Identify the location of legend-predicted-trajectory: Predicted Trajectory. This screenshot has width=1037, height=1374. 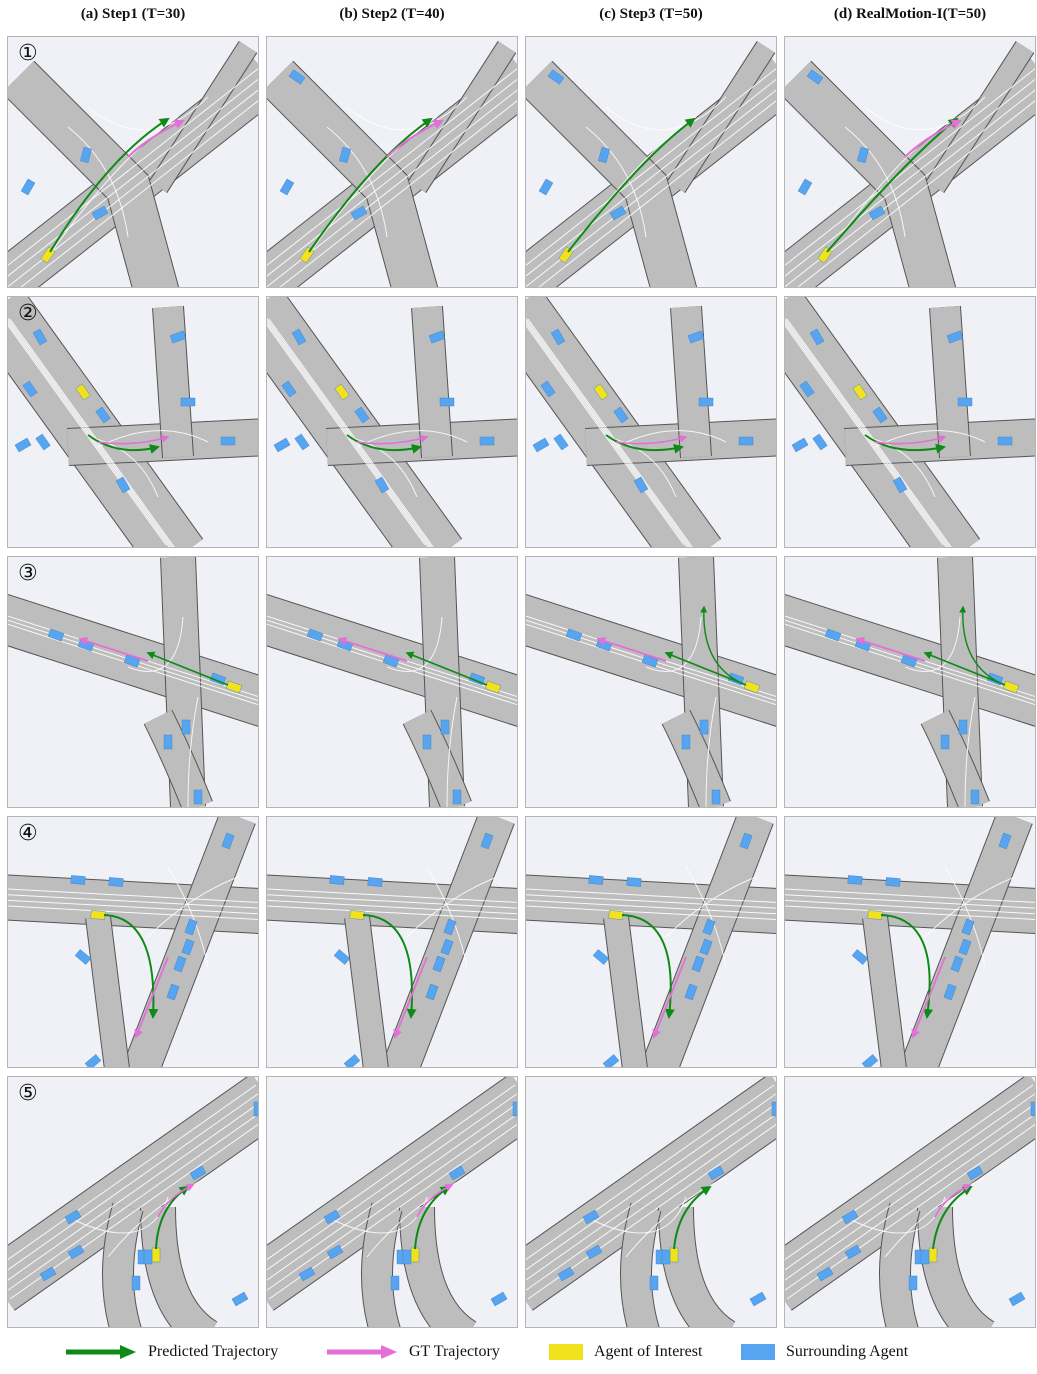
(171, 1352).